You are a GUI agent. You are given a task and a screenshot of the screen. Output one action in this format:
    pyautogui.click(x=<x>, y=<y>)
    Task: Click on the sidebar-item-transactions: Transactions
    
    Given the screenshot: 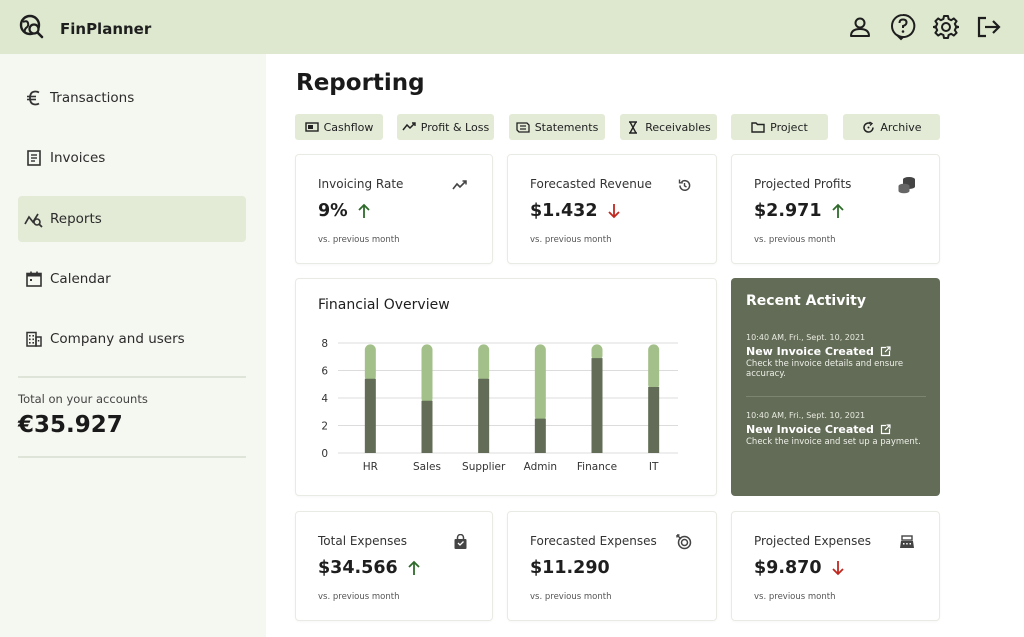 What is the action you would take?
    pyautogui.click(x=132, y=98)
    